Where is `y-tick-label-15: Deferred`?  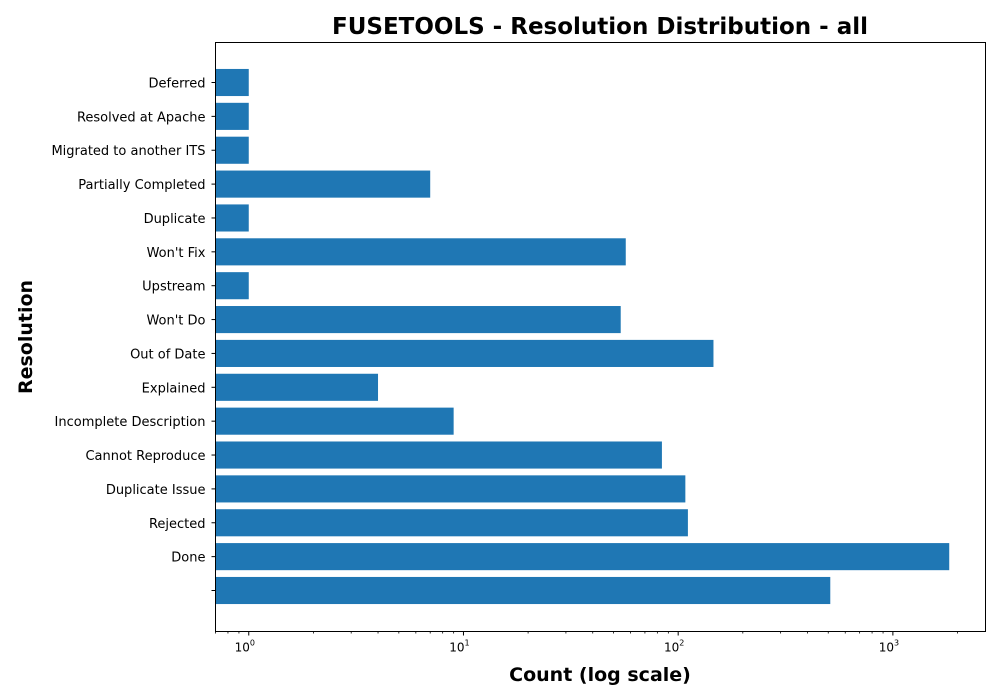
y-tick-label-15: Deferred is located at coordinates (176, 84).